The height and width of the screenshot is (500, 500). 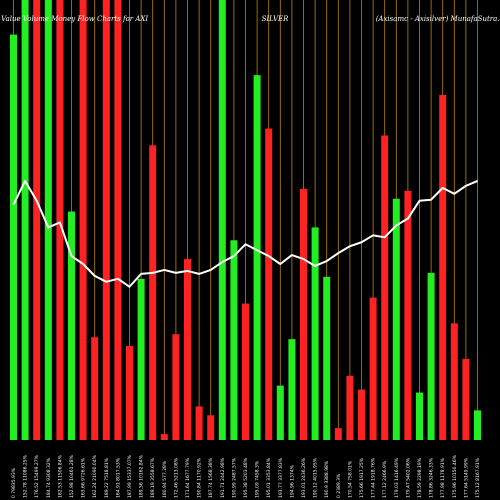 What do you see at coordinates (60, 476) in the screenshot?
I see `x-tick-label: 182.53 11506.84%` at bounding box center [60, 476].